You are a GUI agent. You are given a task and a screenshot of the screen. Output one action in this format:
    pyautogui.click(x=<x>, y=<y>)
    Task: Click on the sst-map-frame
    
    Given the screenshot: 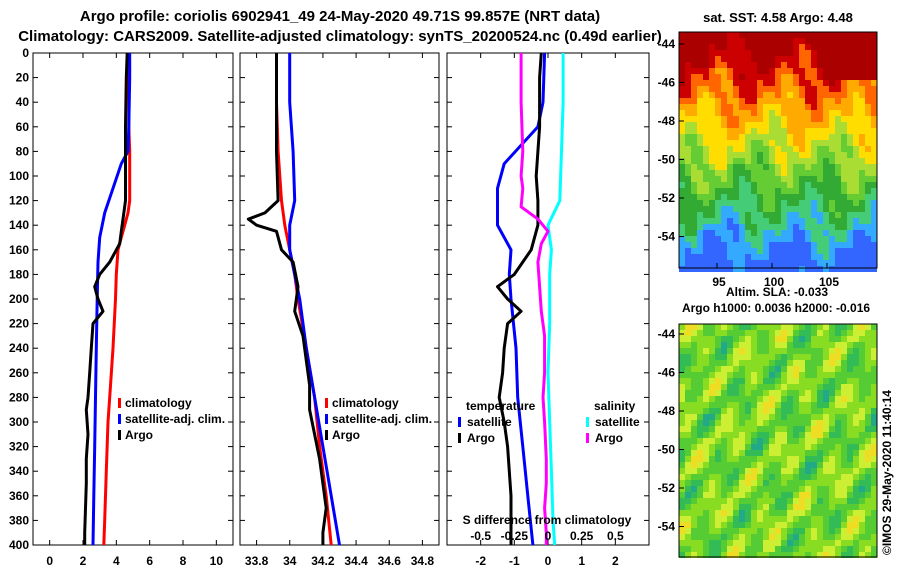 What is the action you would take?
    pyautogui.click(x=778, y=150)
    